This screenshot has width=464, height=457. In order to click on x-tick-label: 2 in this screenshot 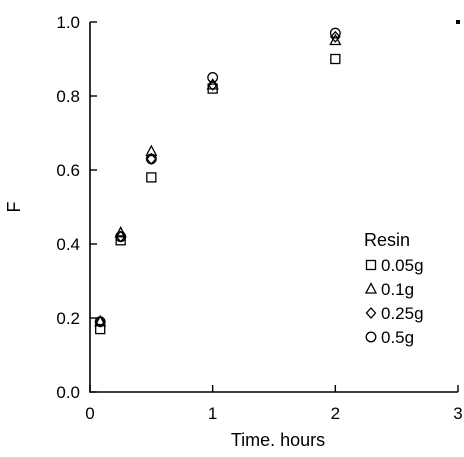, I will do `click(335, 413)`.